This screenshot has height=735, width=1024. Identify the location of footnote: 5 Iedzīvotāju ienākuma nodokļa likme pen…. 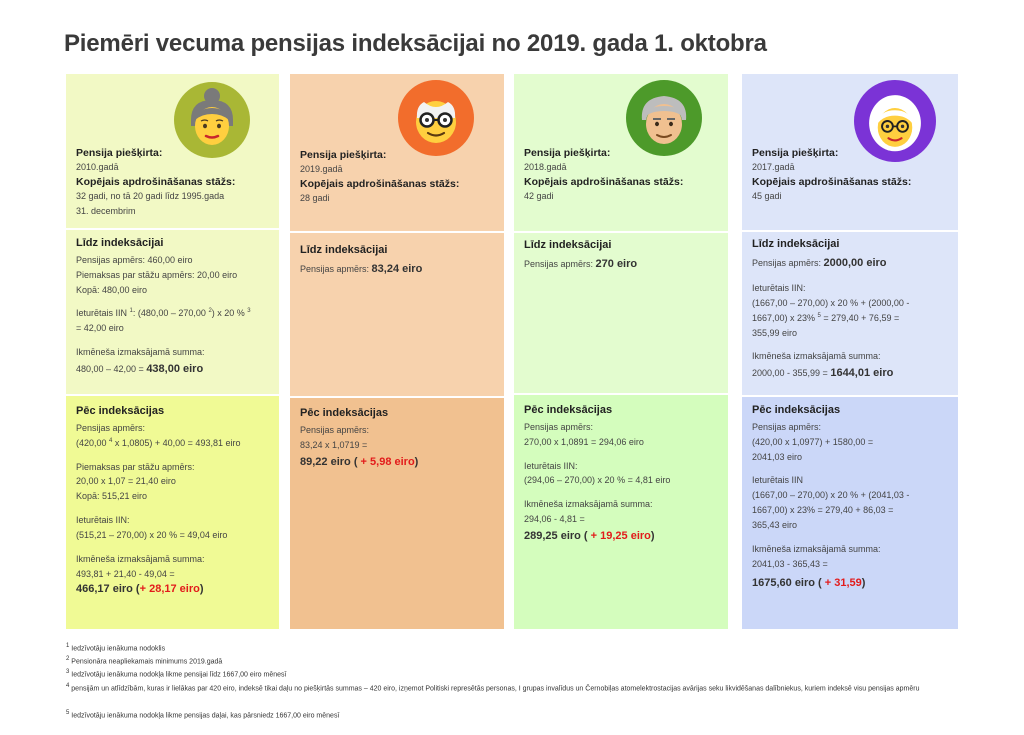
(203, 715).